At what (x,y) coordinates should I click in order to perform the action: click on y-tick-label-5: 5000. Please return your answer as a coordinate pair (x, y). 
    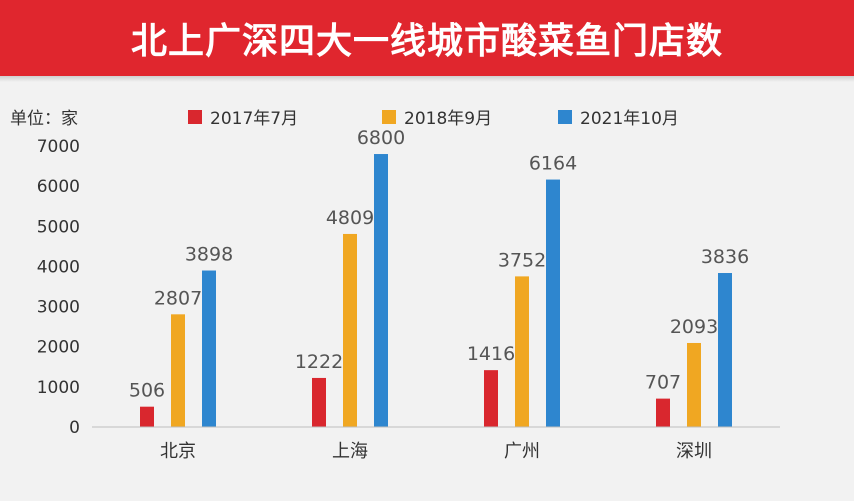
    Looking at the image, I should click on (58, 227).